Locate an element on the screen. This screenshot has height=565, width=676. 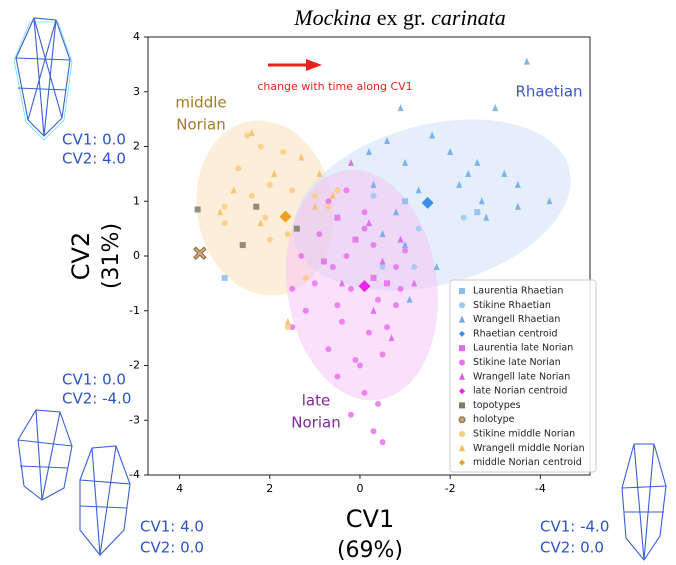
shape-label: CV1: 4.0 is located at coordinates (172, 527).